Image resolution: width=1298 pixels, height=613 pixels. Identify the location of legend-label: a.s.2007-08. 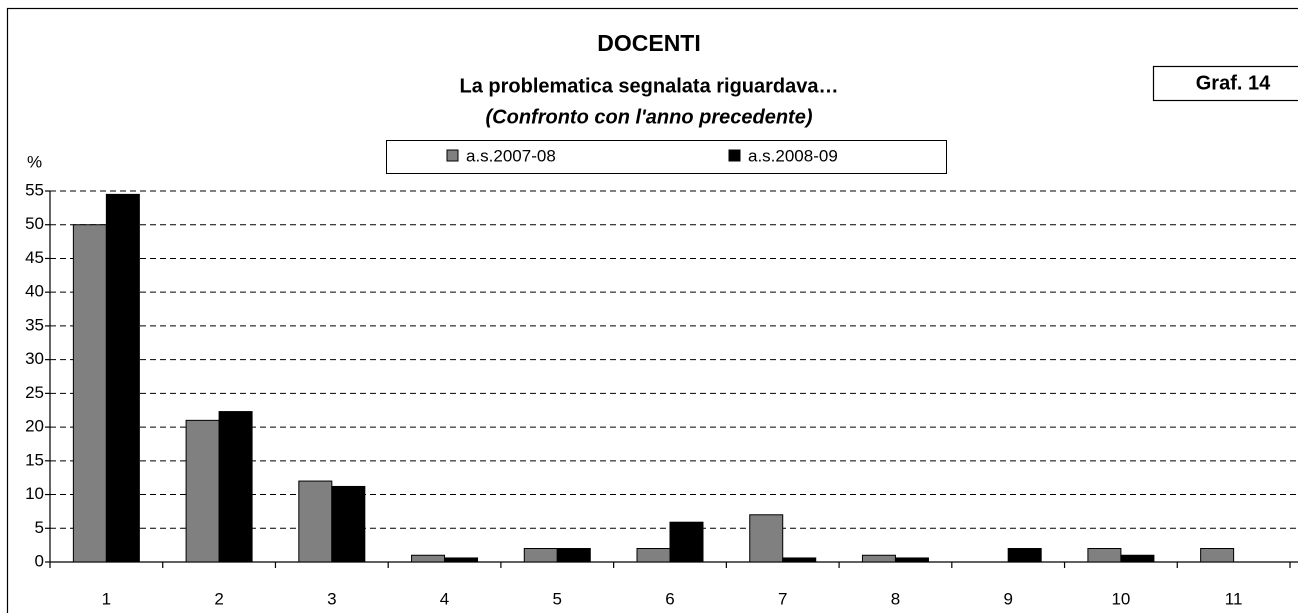
(511, 155).